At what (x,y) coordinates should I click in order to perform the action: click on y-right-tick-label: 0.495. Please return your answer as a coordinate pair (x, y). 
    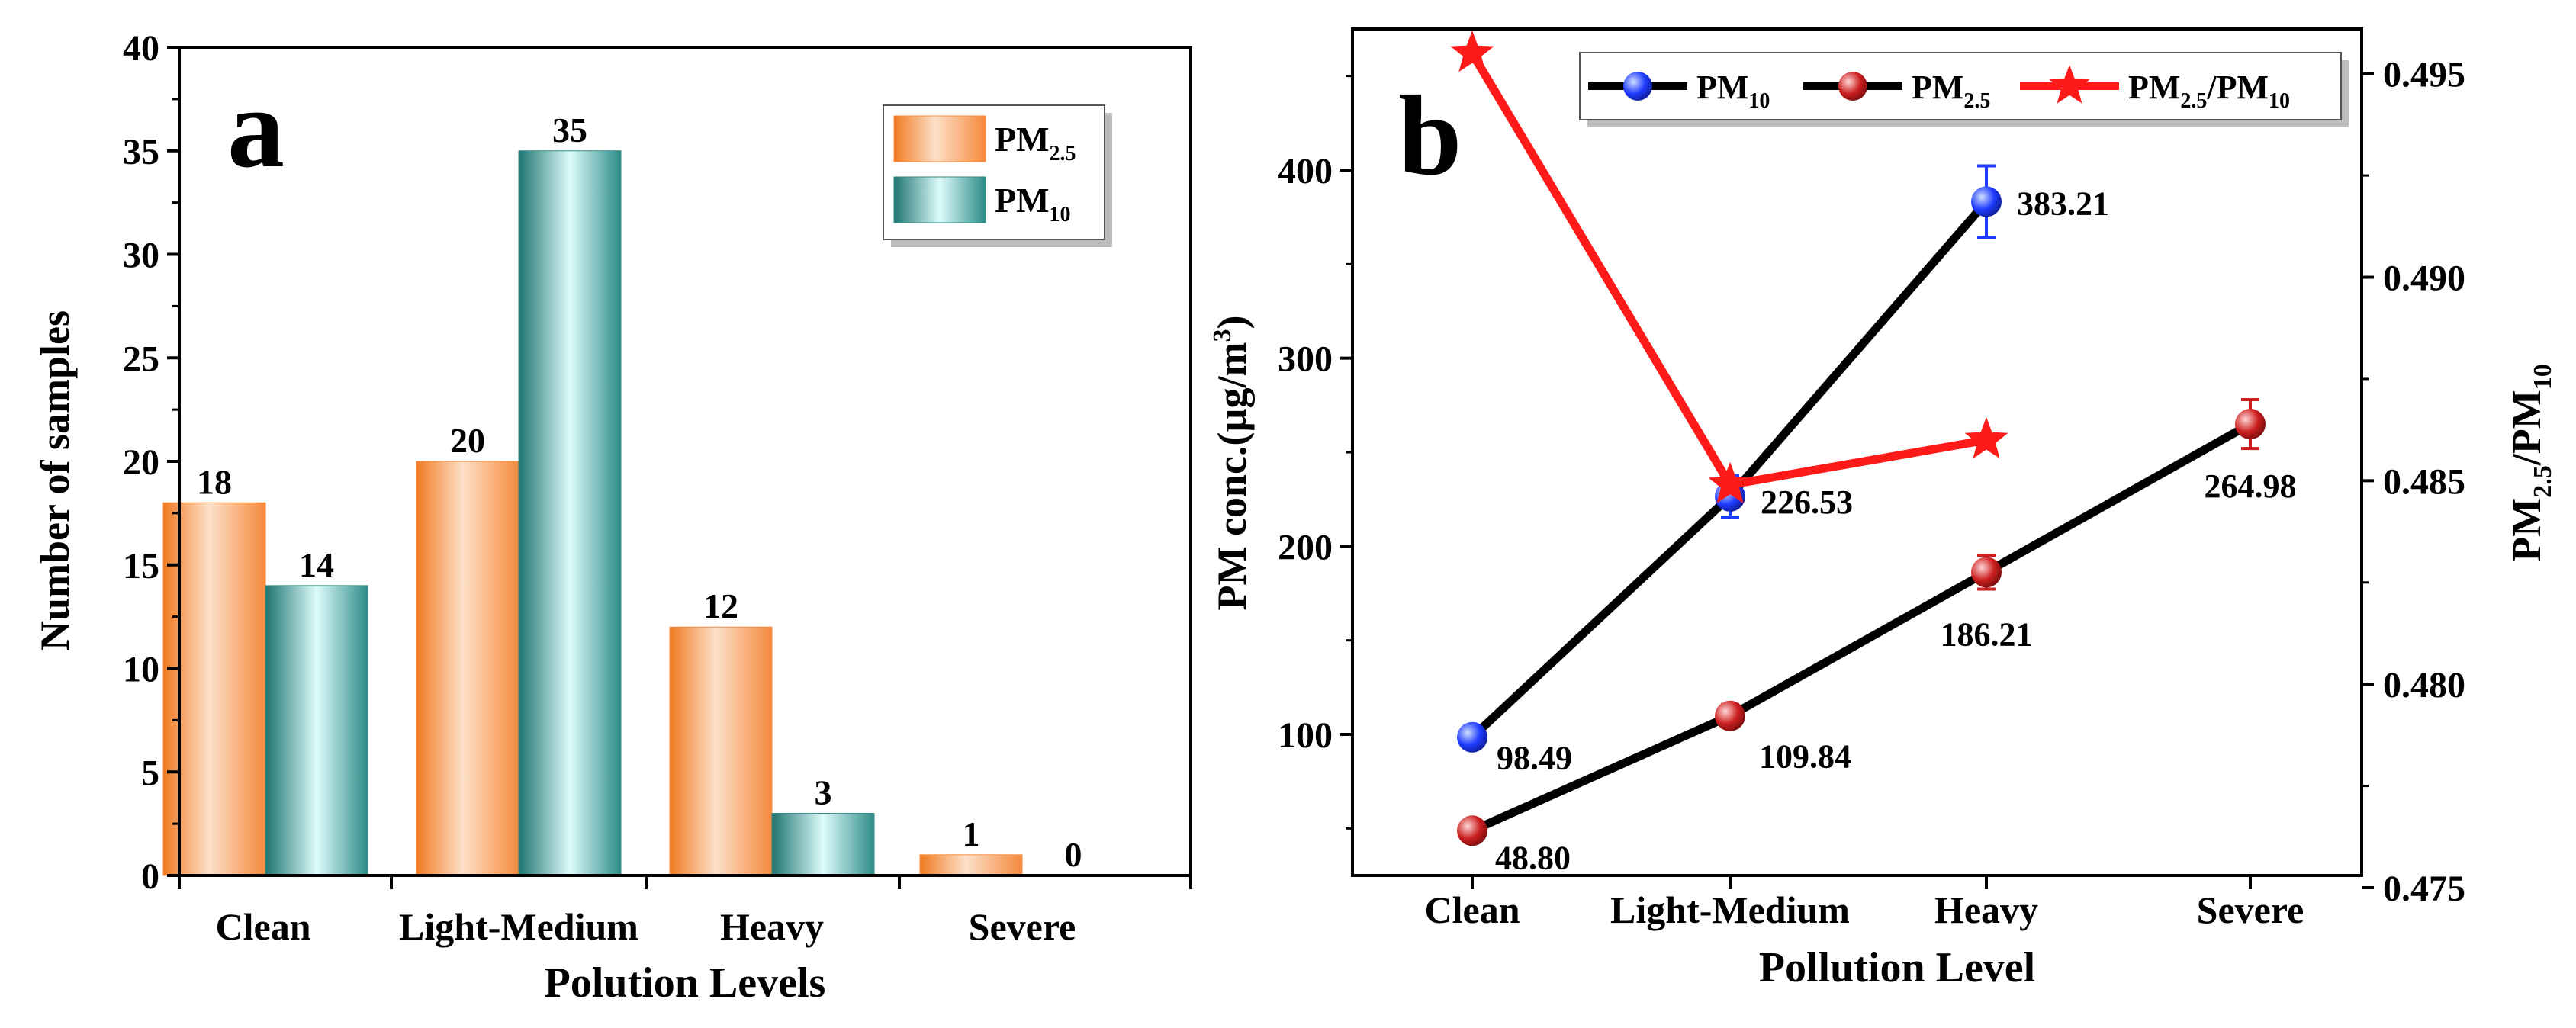
    Looking at the image, I should click on (2424, 75).